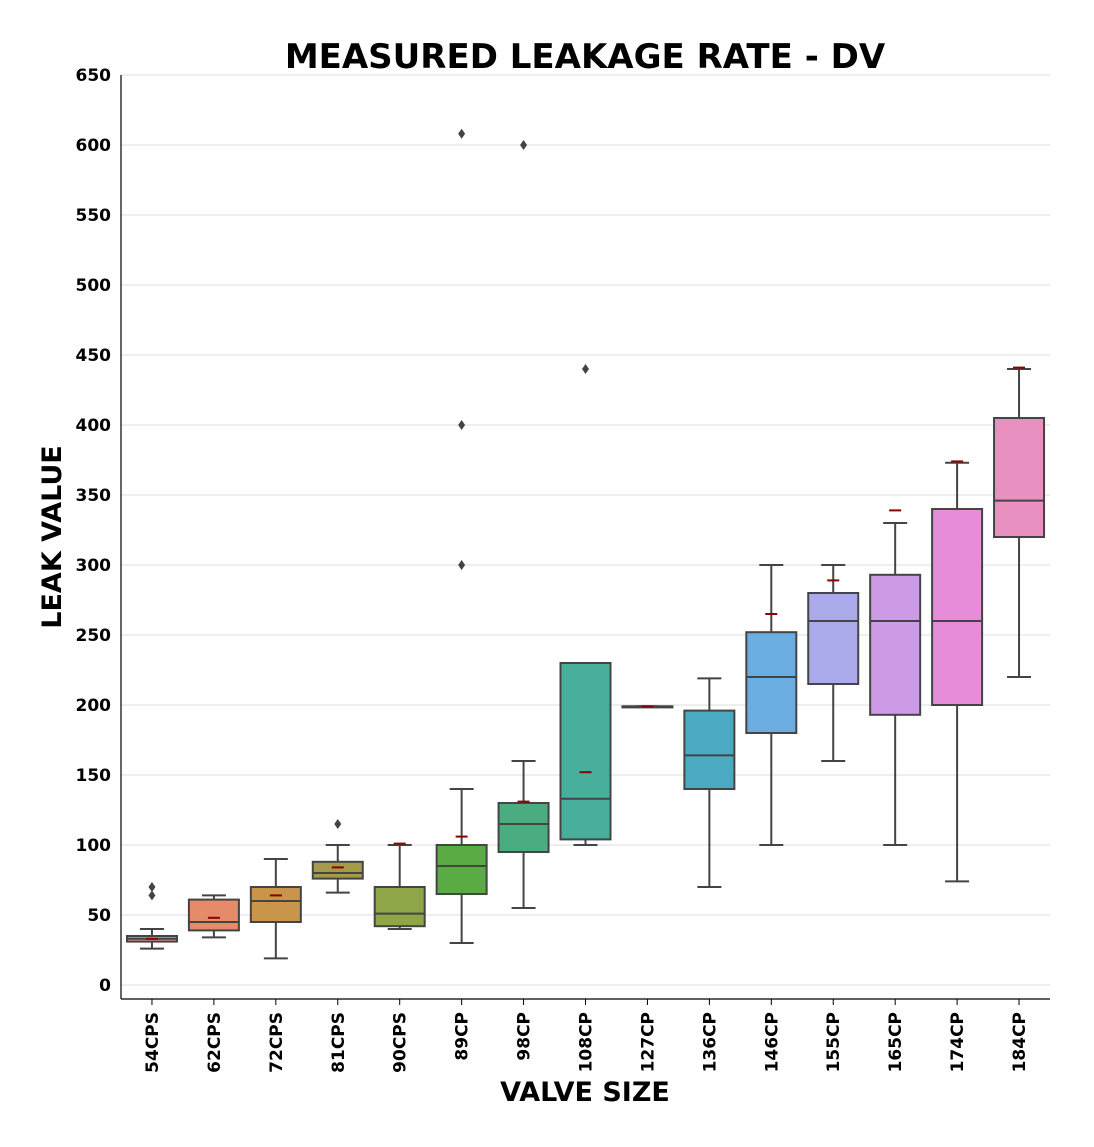  What do you see at coordinates (647, 707) in the screenshot?
I see `box-127CP` at bounding box center [647, 707].